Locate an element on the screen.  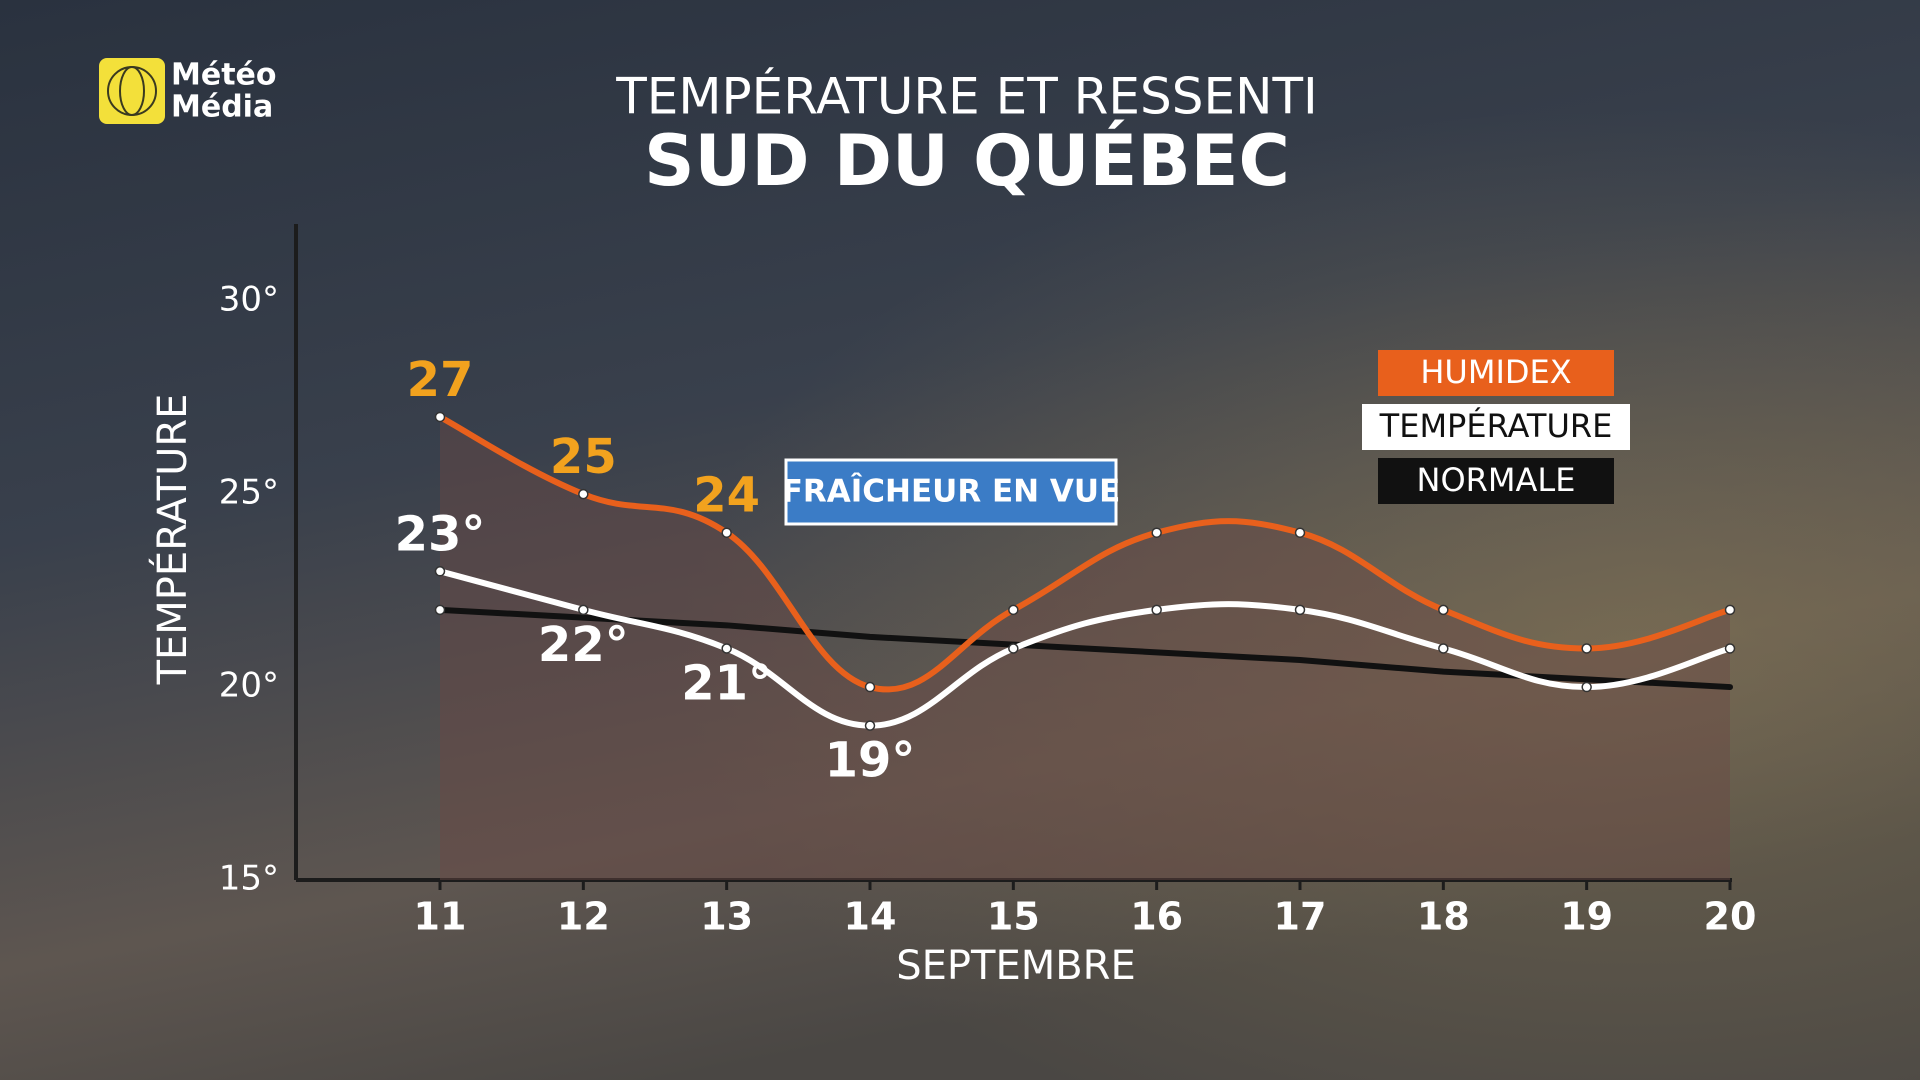
x-tick-label: 18 is located at coordinates (1443, 917).